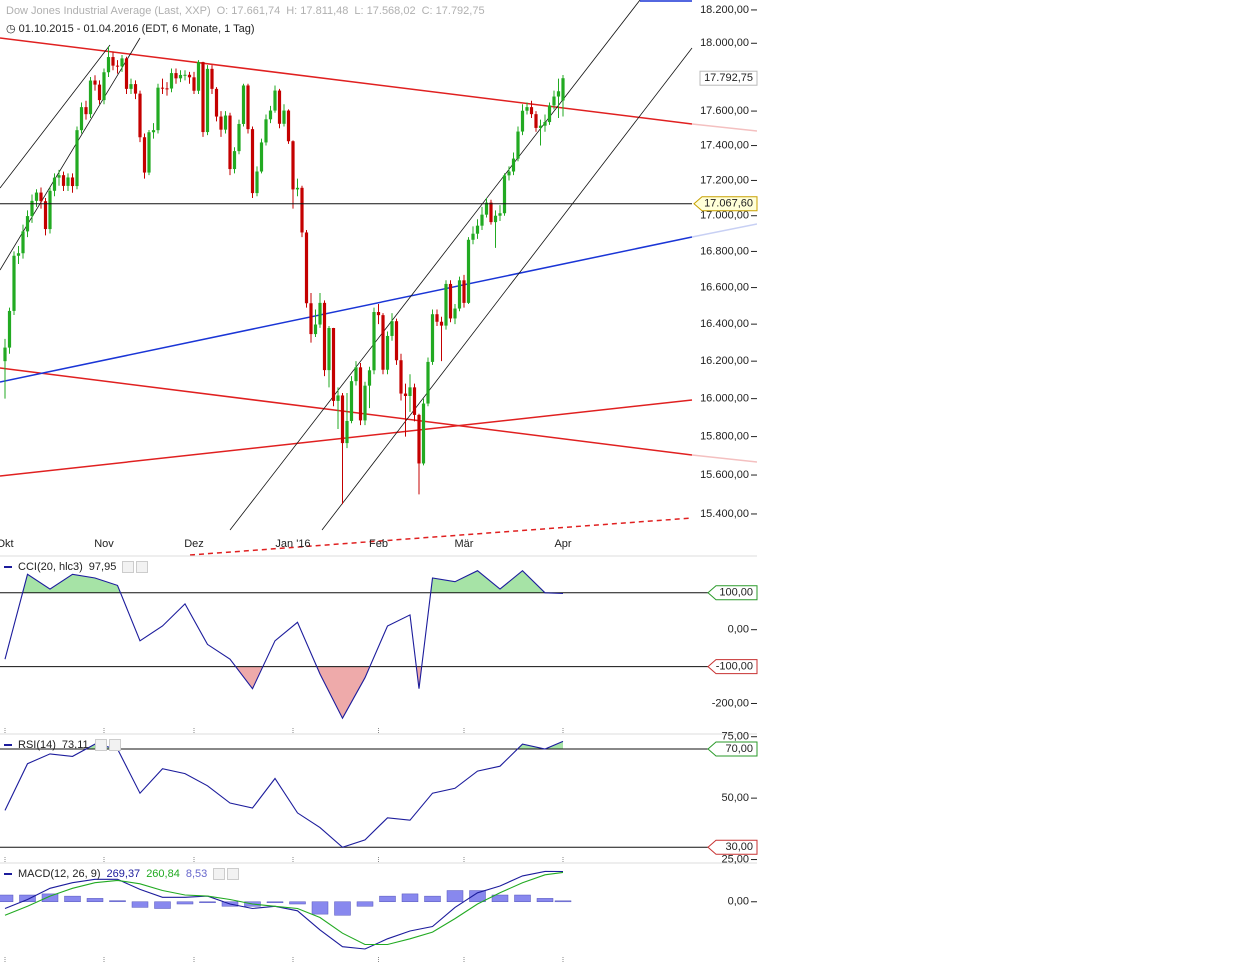 The width and height of the screenshot is (1234, 962). I want to click on indicator-value: 269,37, so click(123, 874).